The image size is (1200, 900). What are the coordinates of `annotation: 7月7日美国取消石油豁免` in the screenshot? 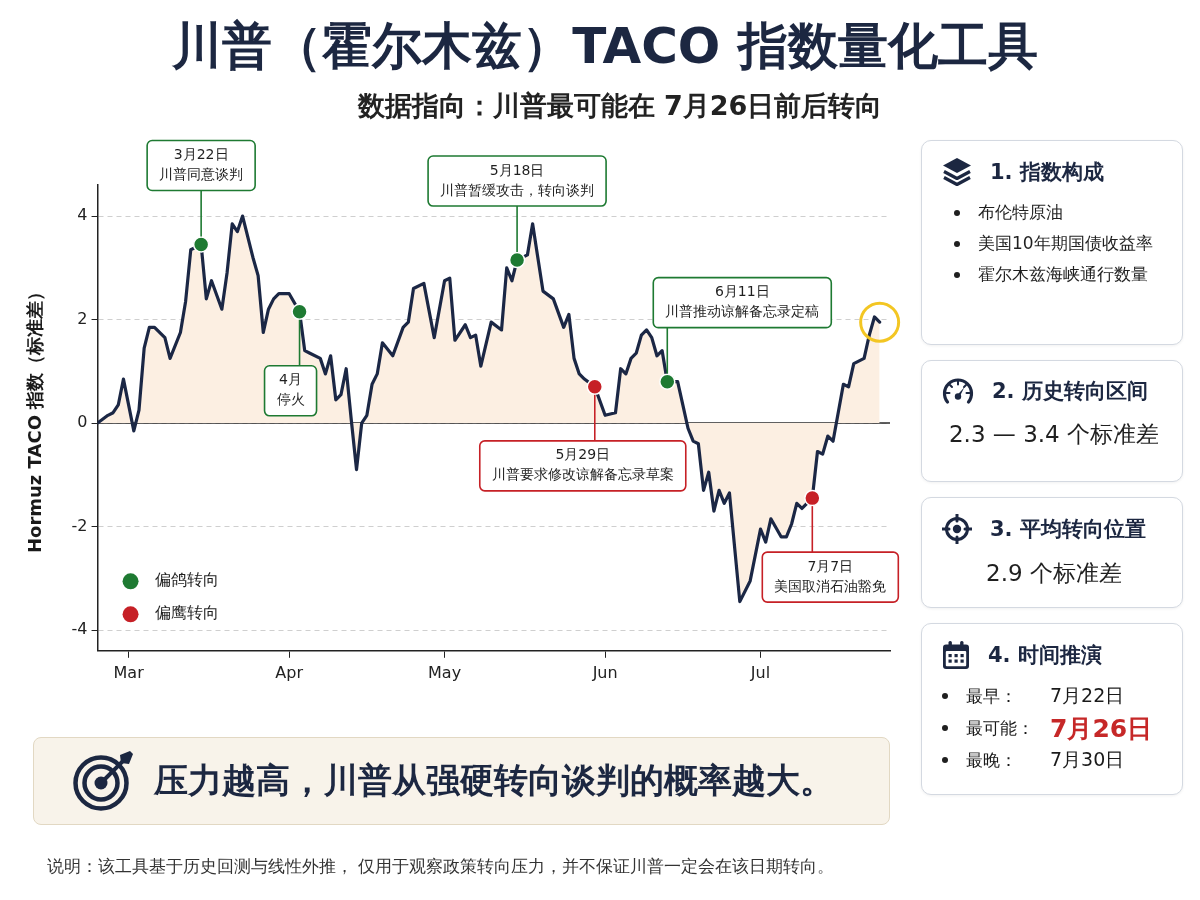 It's located at (830, 575).